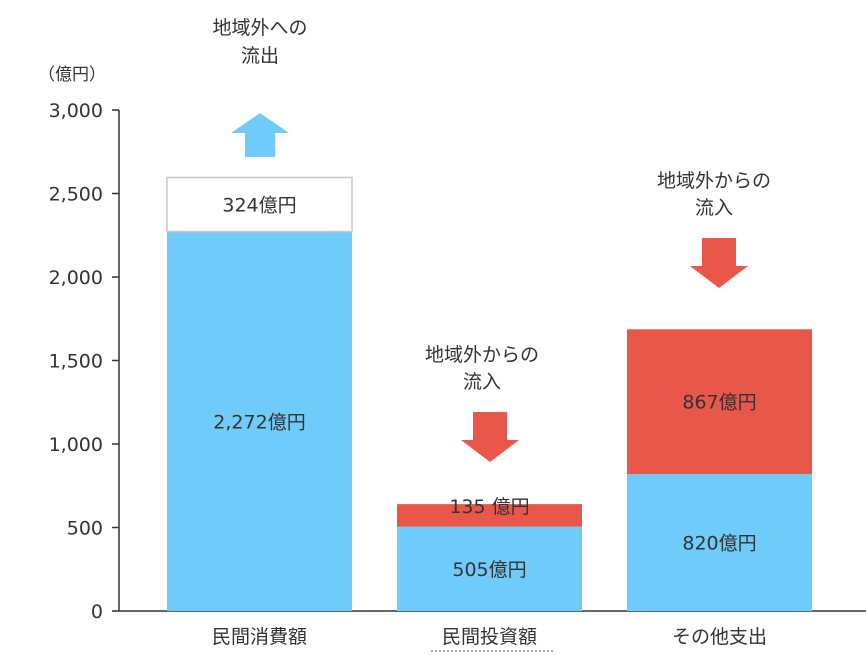  I want to click on x-category-label: 民間投資額, so click(489, 637).